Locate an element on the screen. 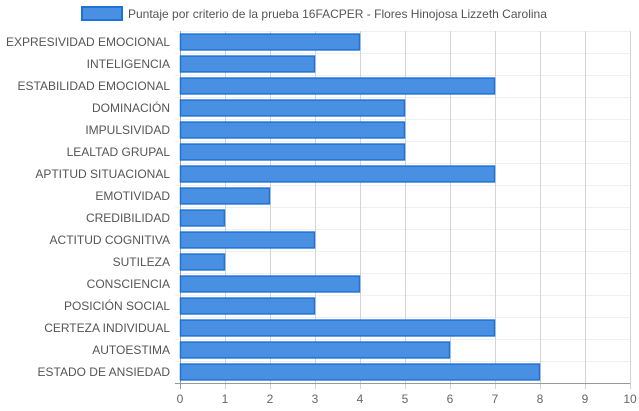 Image resolution: width=639 pixels, height=411 pixels. x-axis-tick-labels: 0 1 2 3 4 5 6 7 8 9 10 is located at coordinates (407, 399).